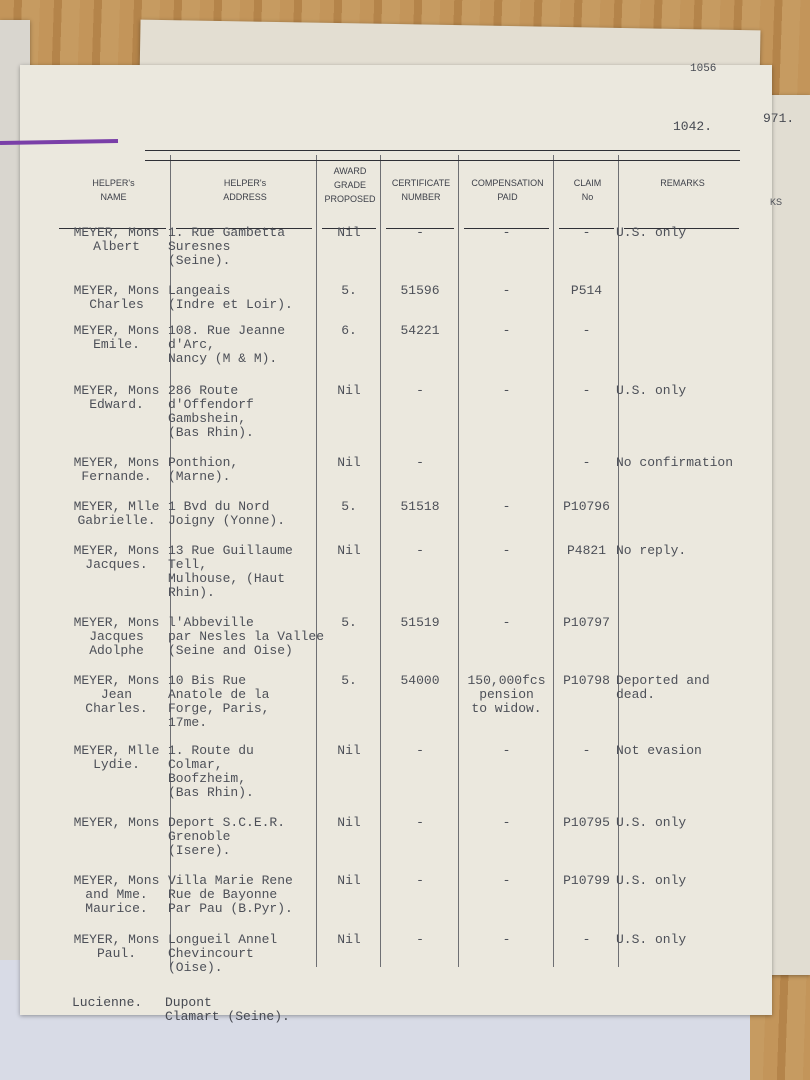 Image resolution: width=810 pixels, height=1080 pixels. Describe the element at coordinates (420, 330) in the screenshot. I see `table-cell: 54221` at that location.